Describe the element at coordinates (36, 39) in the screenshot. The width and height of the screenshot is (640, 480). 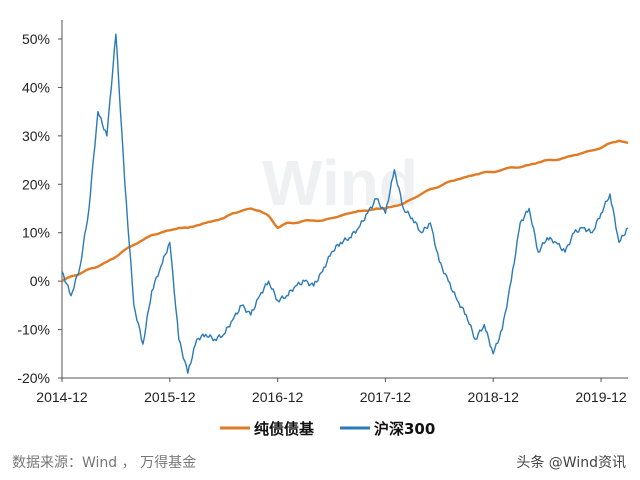
I see `y-tick-label: 50%` at that location.